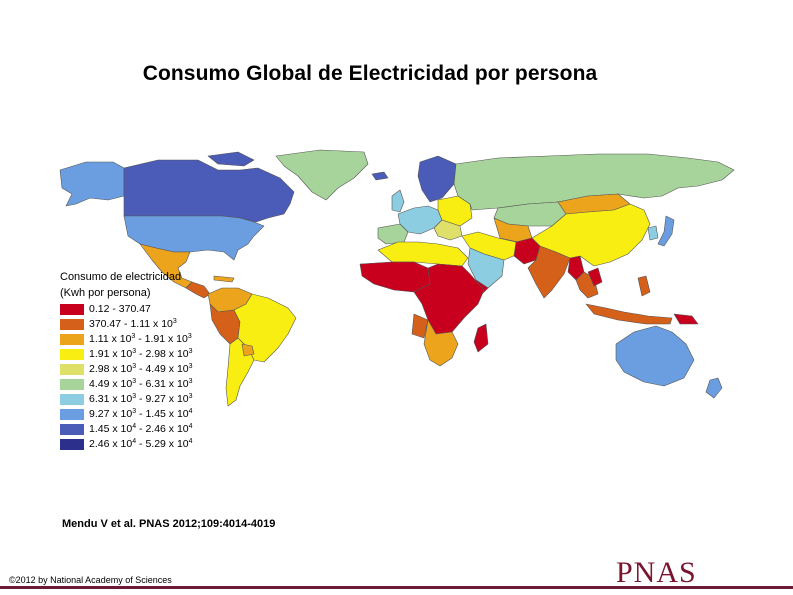 This screenshot has width=793, height=595. I want to click on legend-label: 1.45 x 104 - 2.46 x 104, so click(141, 429).